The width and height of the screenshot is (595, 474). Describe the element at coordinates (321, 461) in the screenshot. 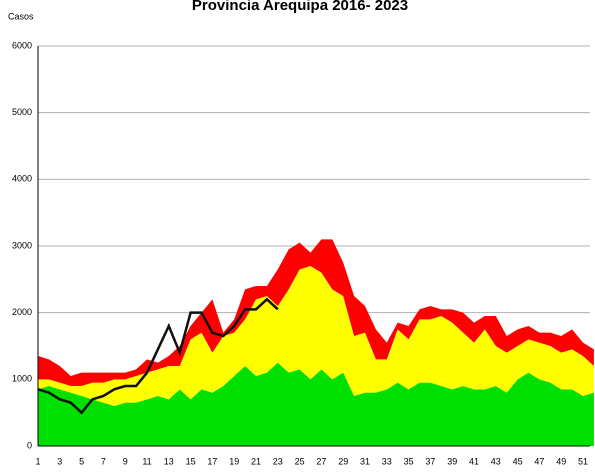

I see `x-tick-label: 27` at that location.